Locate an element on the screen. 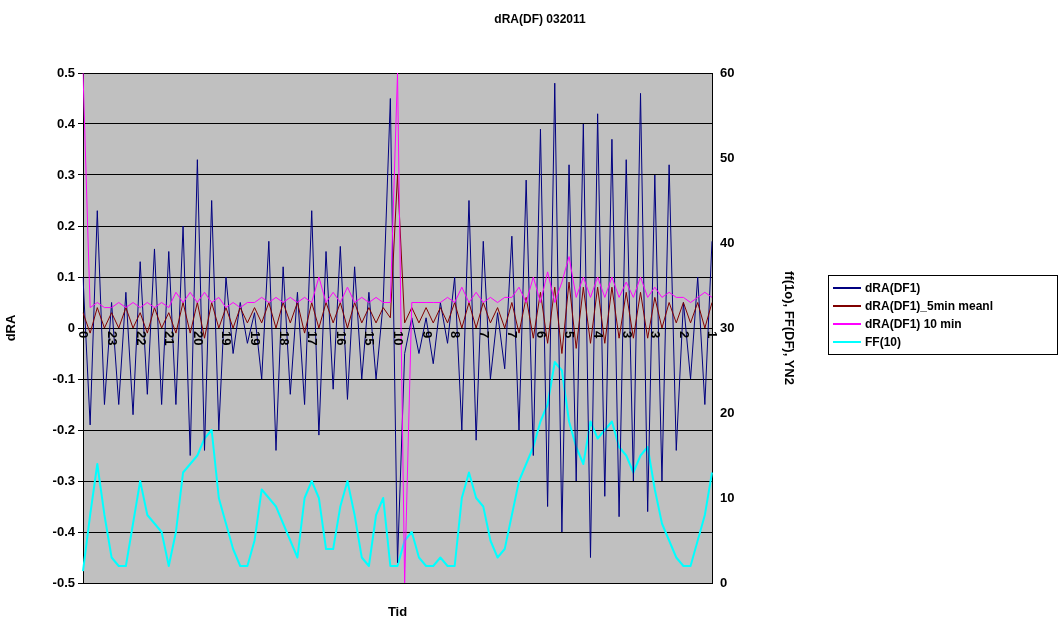 The width and height of the screenshot is (1059, 622). y-axis-title: dRA is located at coordinates (11, 328).